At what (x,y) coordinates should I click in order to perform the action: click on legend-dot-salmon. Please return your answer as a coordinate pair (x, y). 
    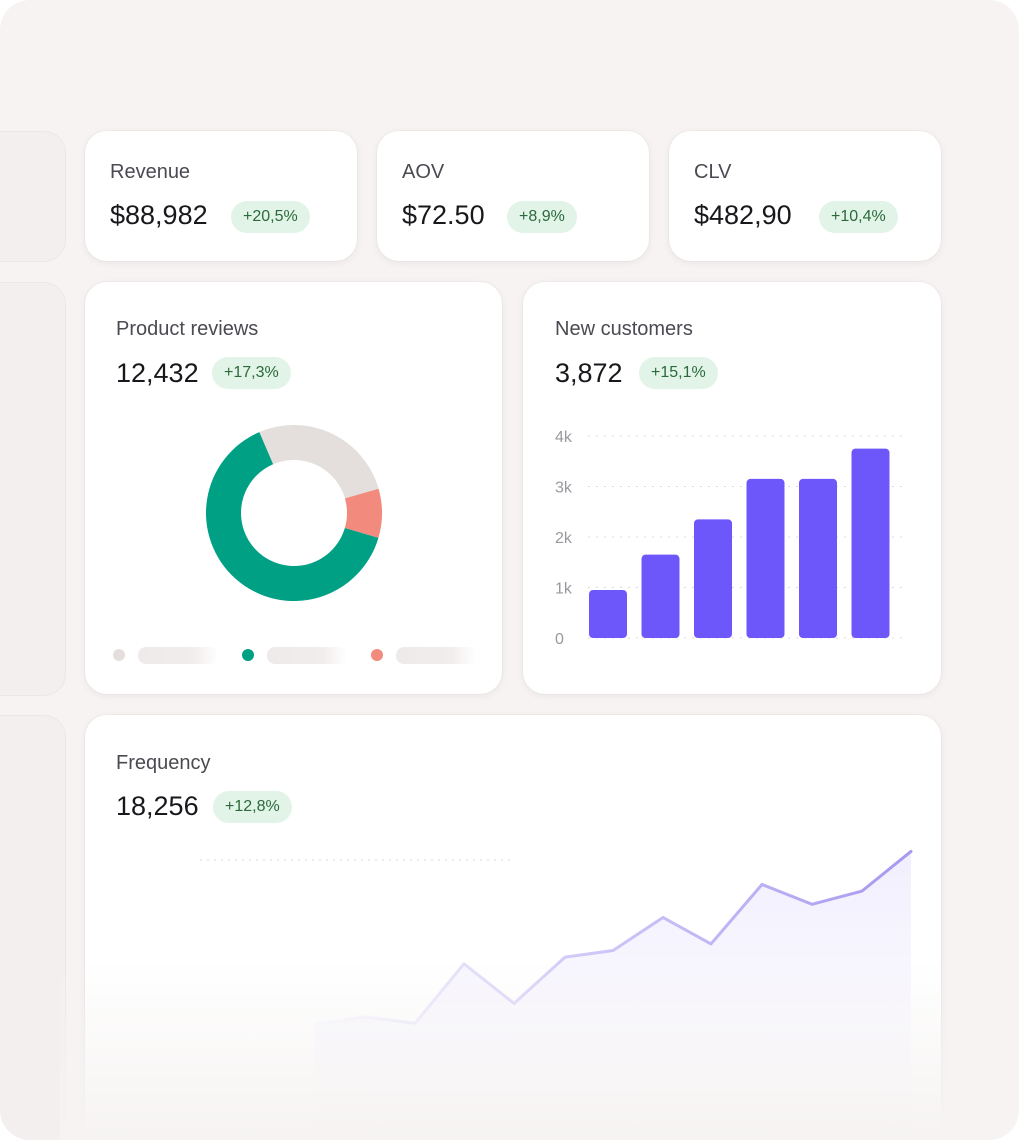
    Looking at the image, I should click on (377, 655).